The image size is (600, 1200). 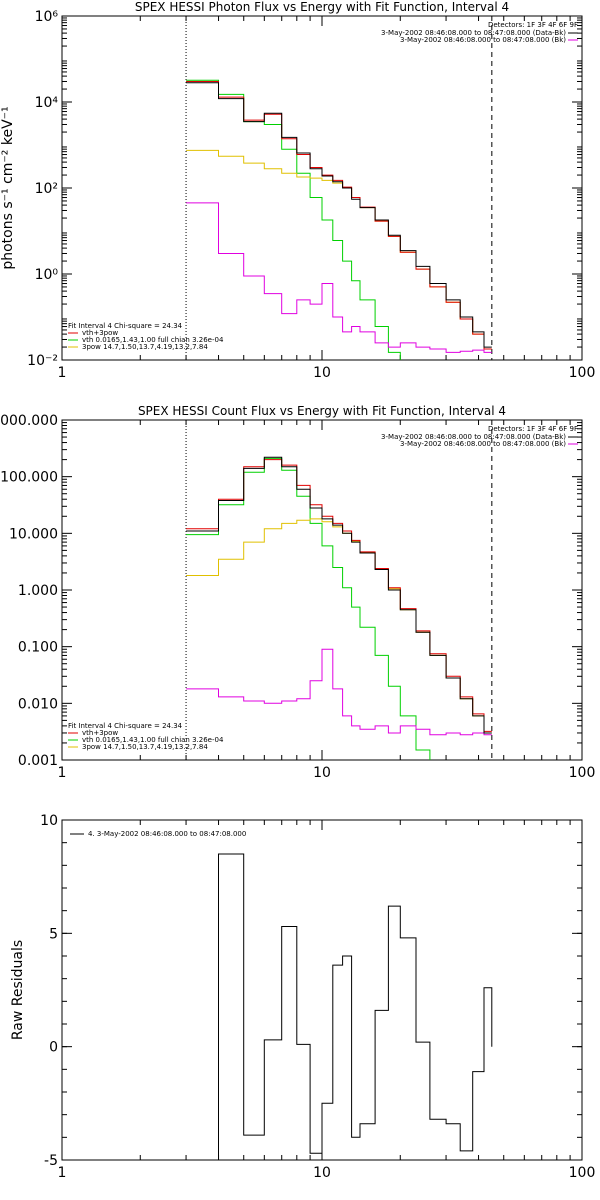 I want to click on y-tick-label: 10², so click(x=46, y=189).